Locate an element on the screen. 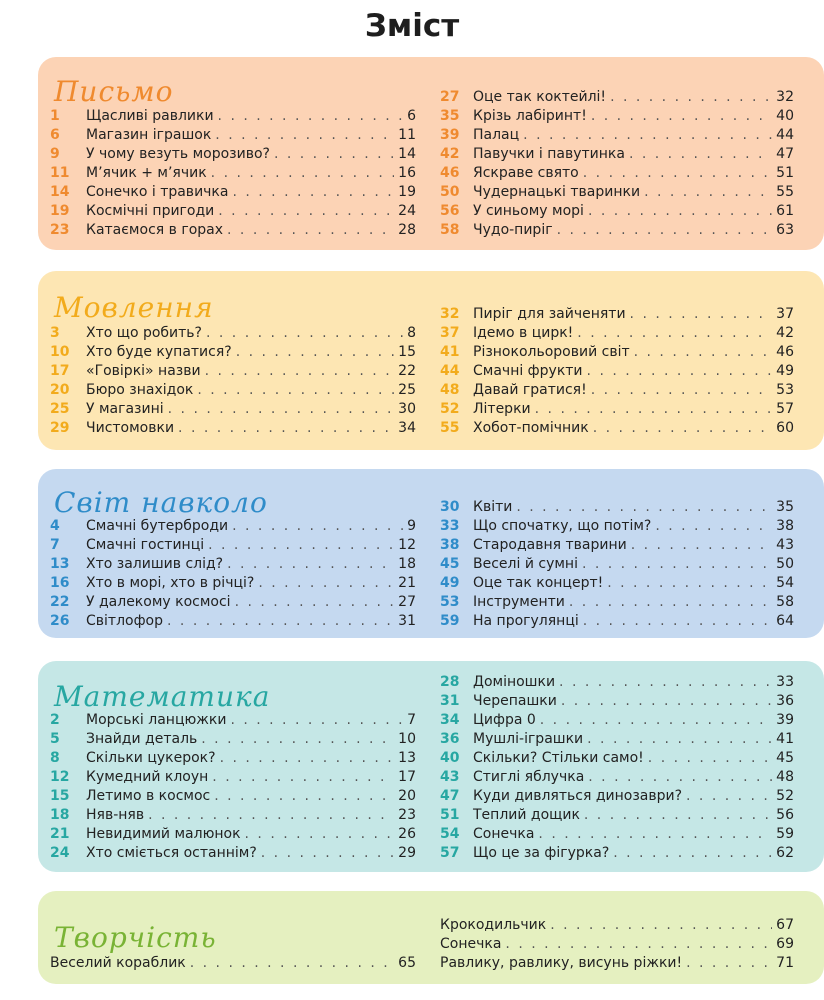  toc-entry-page: 32 is located at coordinates (785, 97).